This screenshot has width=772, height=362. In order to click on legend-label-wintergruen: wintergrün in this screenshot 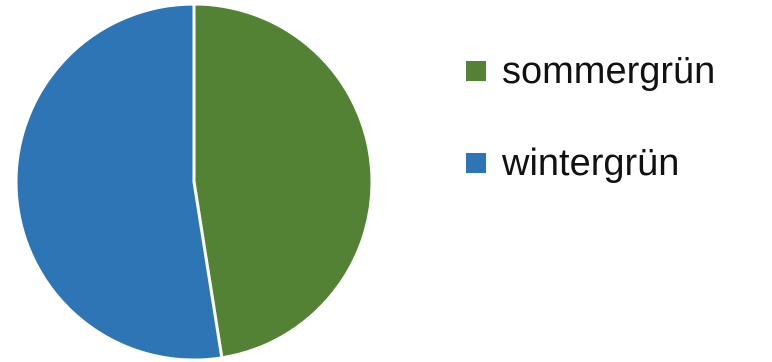, I will do `click(591, 163)`.